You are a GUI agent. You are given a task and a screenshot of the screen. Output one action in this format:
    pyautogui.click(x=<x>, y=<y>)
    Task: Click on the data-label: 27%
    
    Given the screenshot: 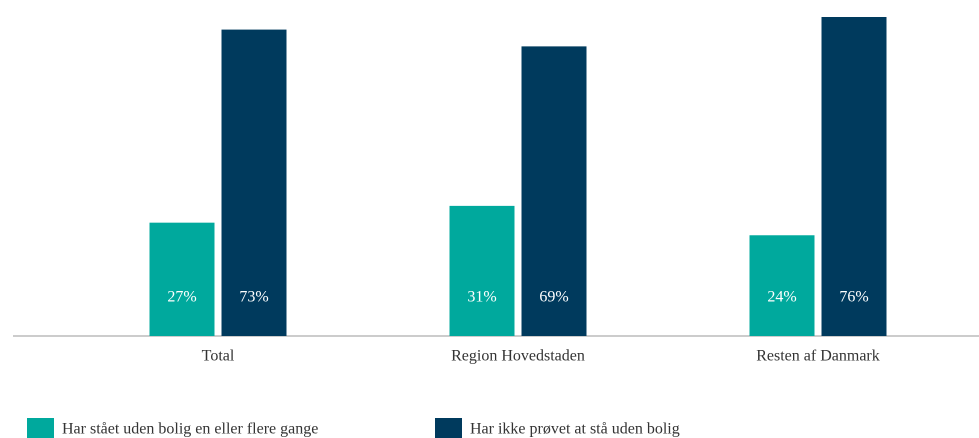 What is the action you would take?
    pyautogui.click(x=181, y=297)
    